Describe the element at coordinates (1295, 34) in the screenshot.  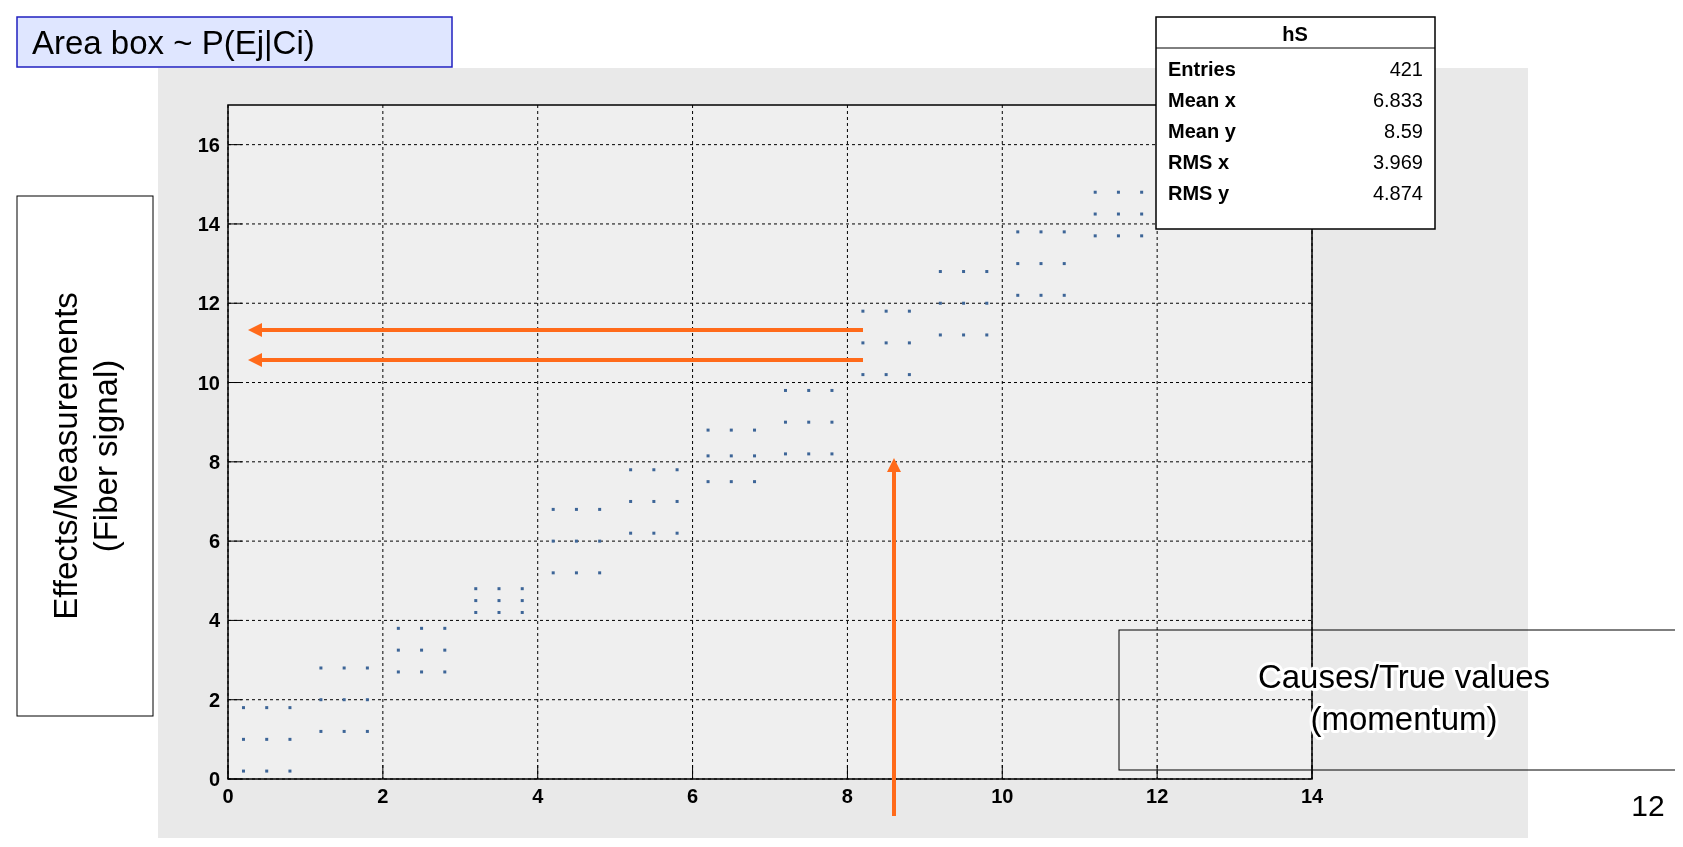
I see `text: hS` at that location.